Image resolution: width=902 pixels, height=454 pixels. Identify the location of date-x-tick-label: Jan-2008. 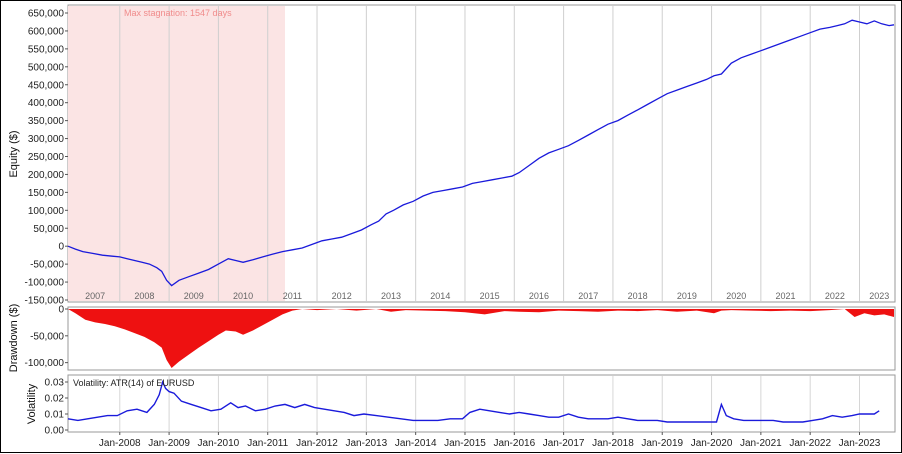
(120, 443).